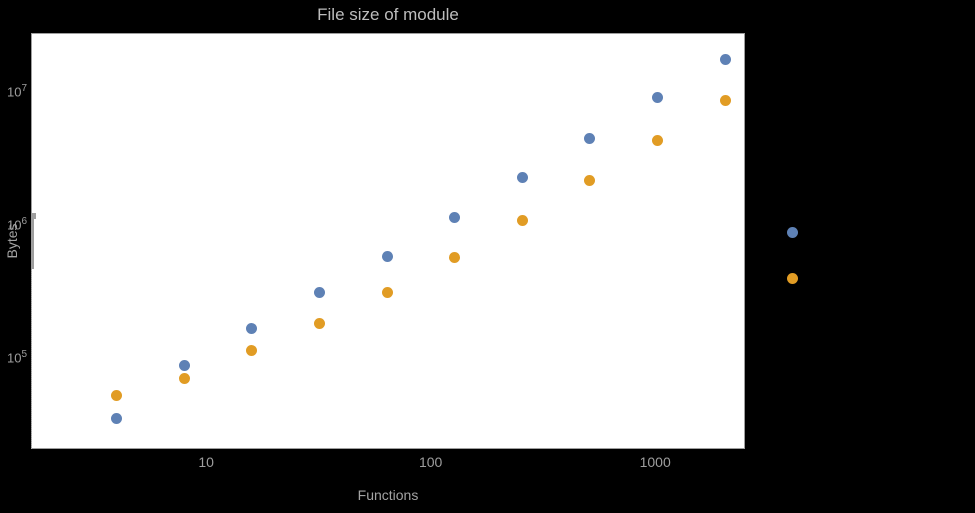 This screenshot has height=513, width=975. I want to click on chart-title: File size of module, so click(388, 14).